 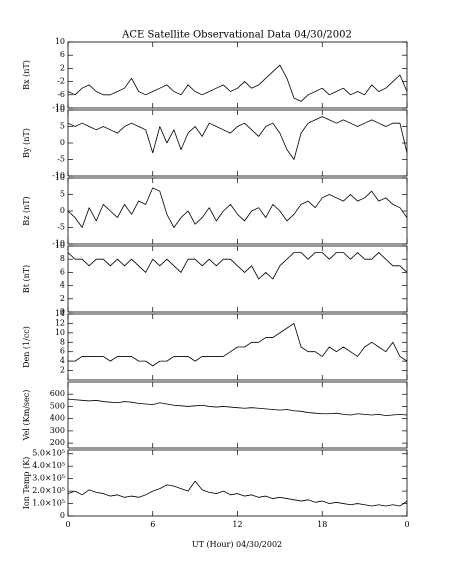 What do you see at coordinates (152, 524) in the screenshot?
I see `x-tick-label: 6` at bounding box center [152, 524].